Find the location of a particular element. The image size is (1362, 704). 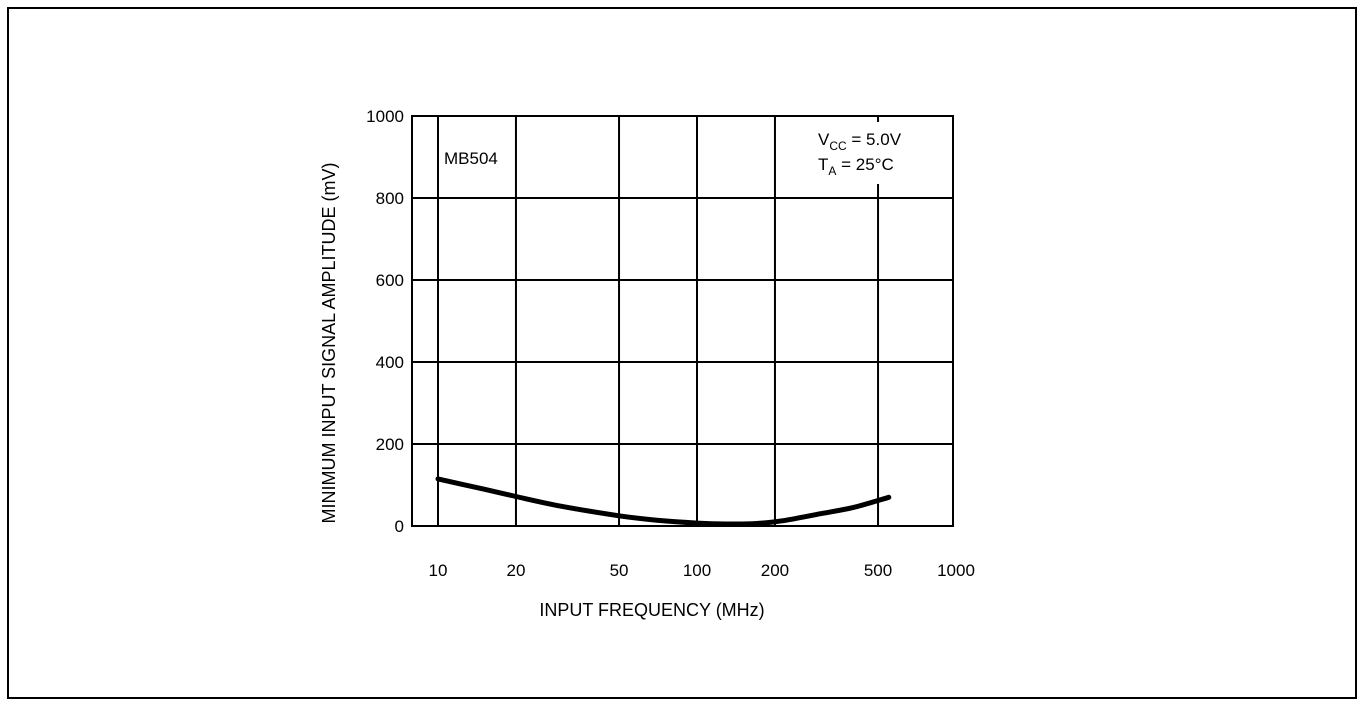

conditions-bg is located at coordinates (879, 153).